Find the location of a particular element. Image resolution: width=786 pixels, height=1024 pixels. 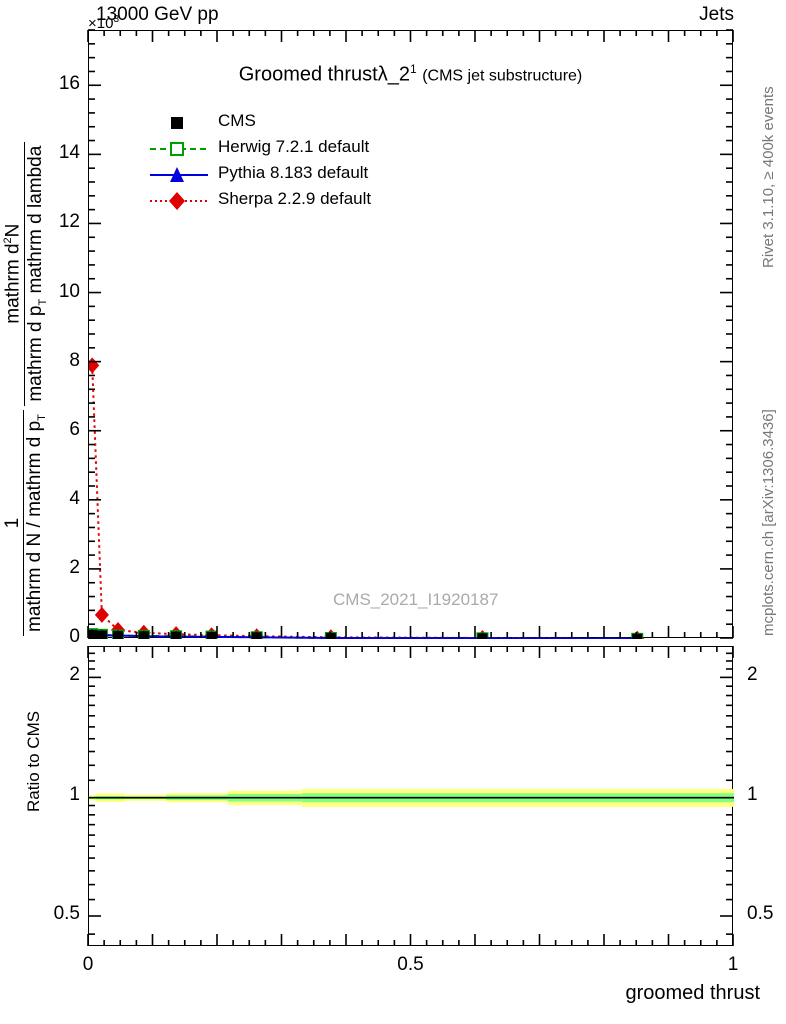

header-category-label: Jets is located at coordinates (716, 14).